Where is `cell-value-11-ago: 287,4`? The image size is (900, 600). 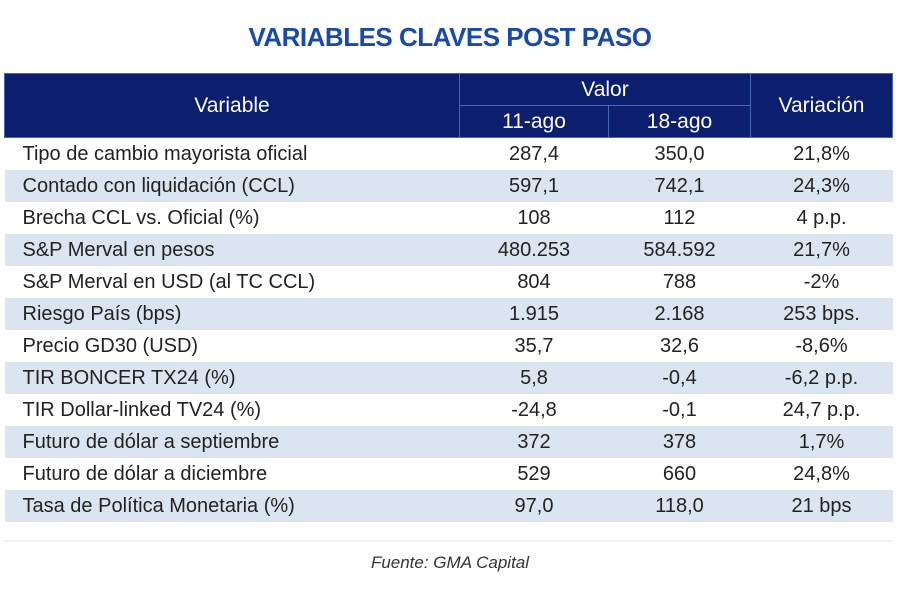
cell-value-11-ago: 287,4 is located at coordinates (534, 153).